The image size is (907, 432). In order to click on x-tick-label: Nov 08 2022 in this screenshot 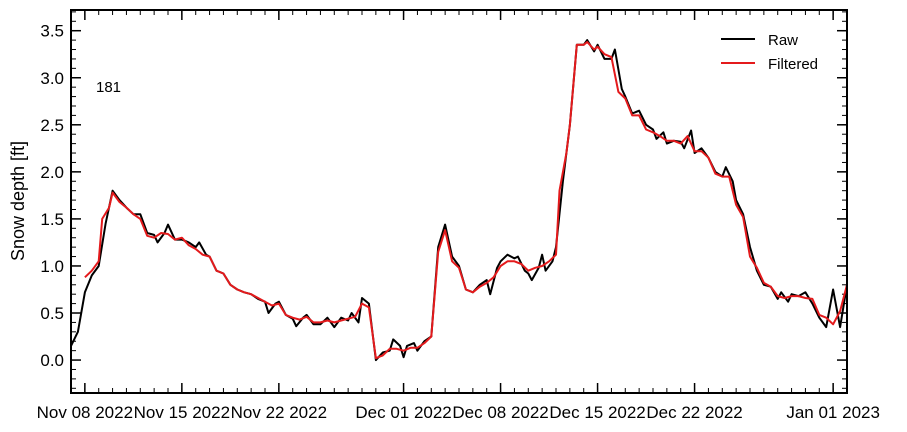, I will do `click(85, 412)`.